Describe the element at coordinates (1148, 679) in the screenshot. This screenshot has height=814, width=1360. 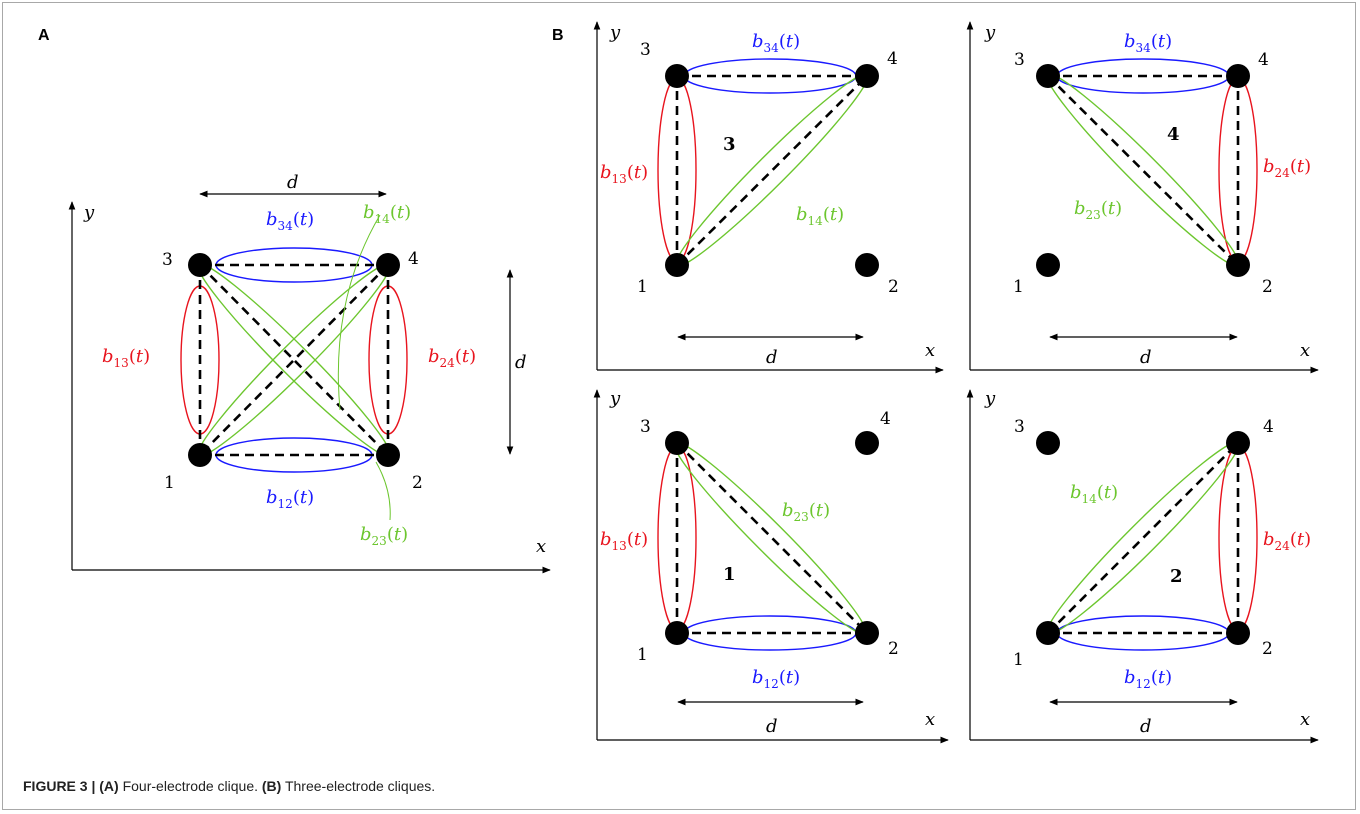
I see `sub2-label-b12: b12(t)` at that location.